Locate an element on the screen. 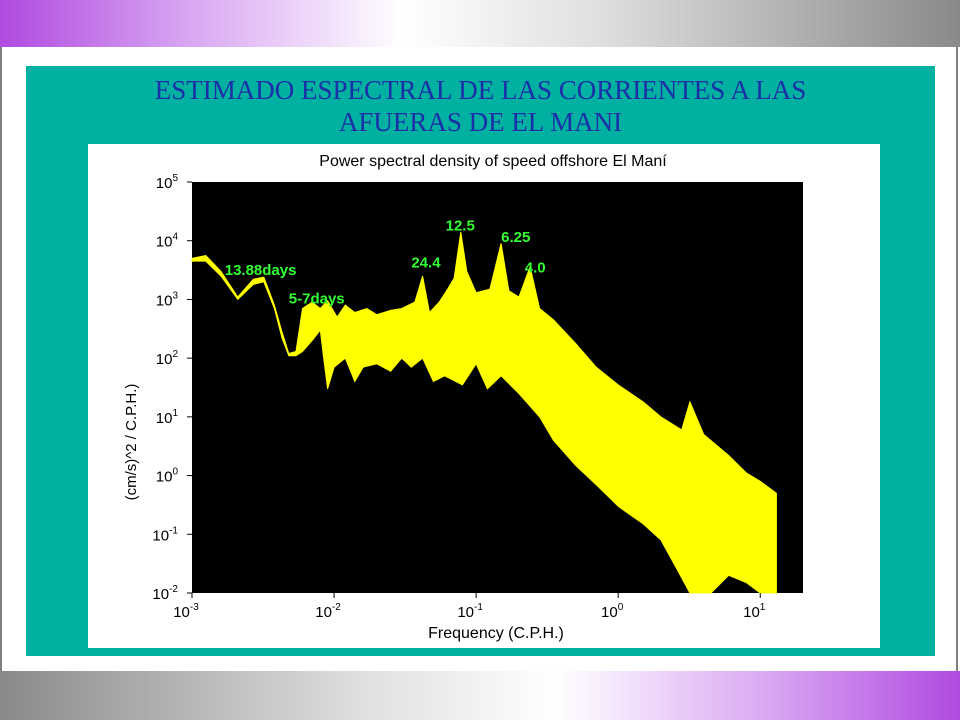  x-tick-label: 10⁰ is located at coordinates (612, 611).